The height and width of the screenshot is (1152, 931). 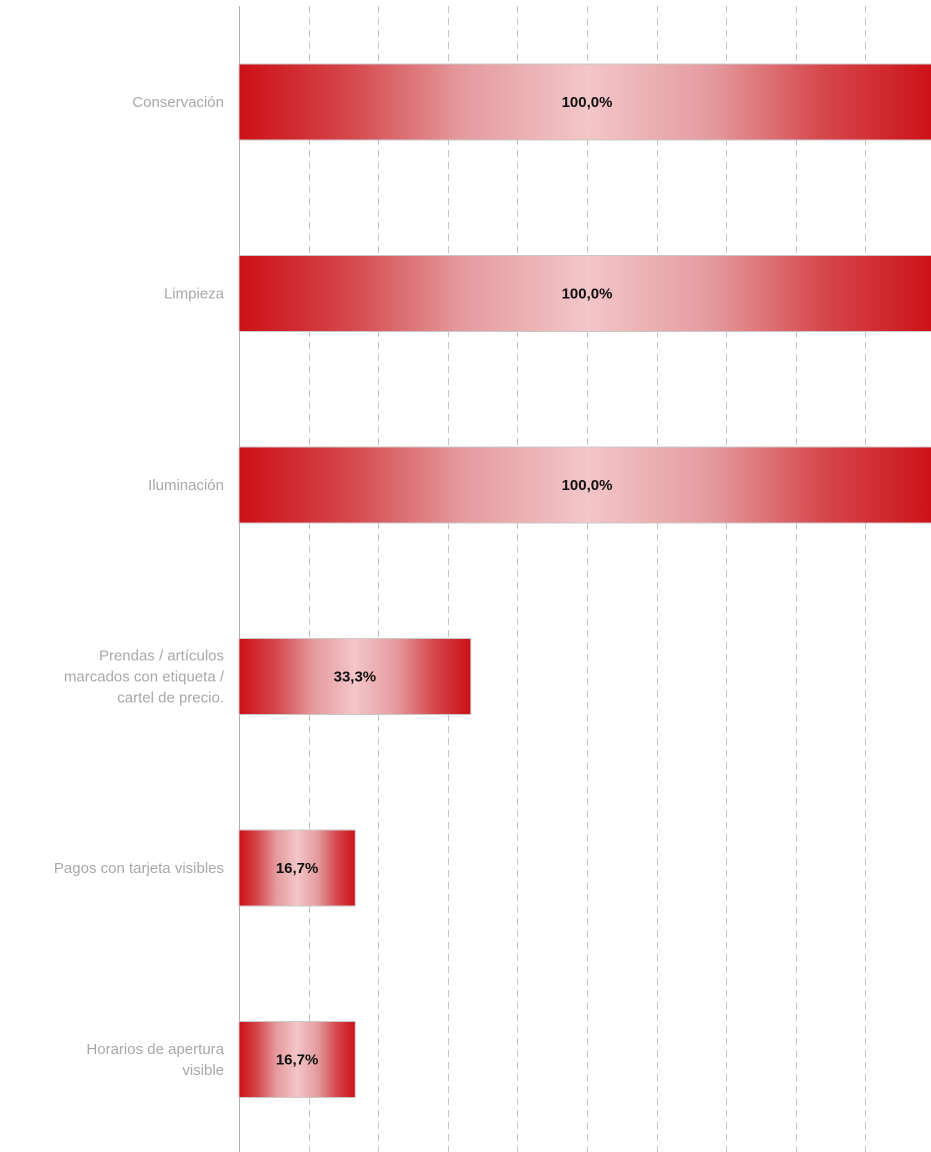 I want to click on category-label-line: Conservación, so click(x=178, y=102).